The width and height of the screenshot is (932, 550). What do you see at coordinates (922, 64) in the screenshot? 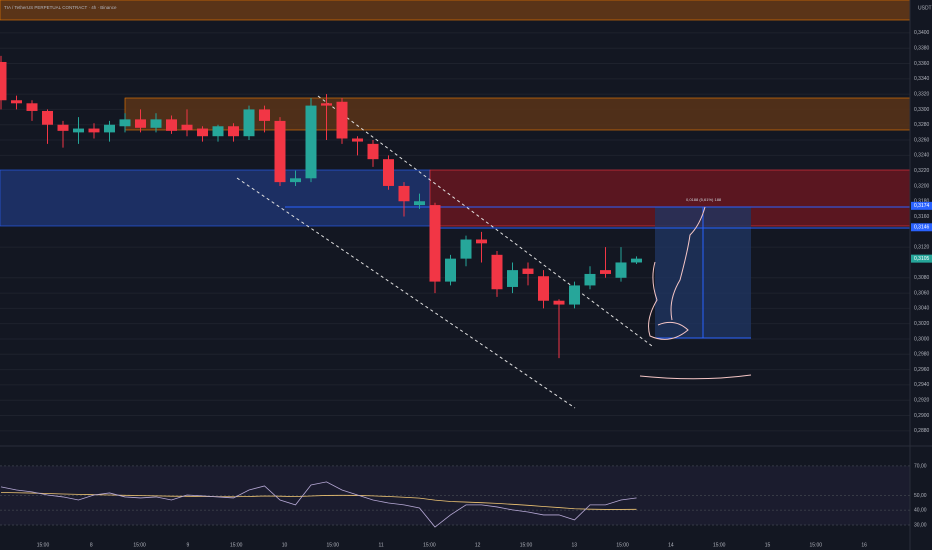
I see `y-tick-label: 0,3360` at bounding box center [922, 64].